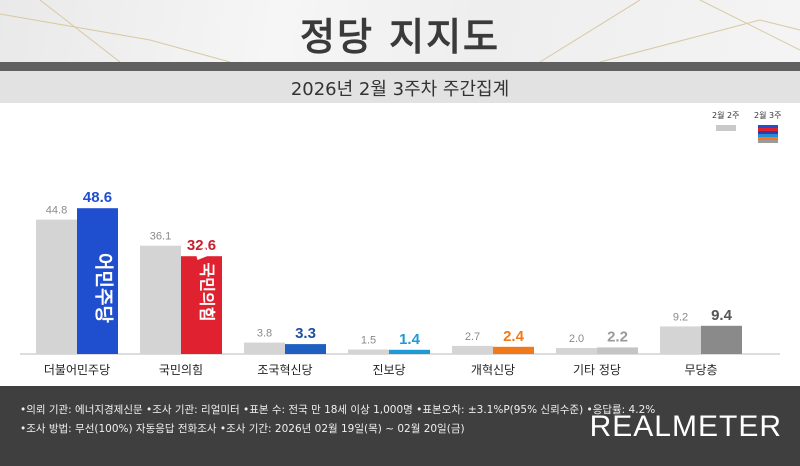 This screenshot has width=800, height=466. I want to click on data-label-curr: 2.2, so click(617, 336).